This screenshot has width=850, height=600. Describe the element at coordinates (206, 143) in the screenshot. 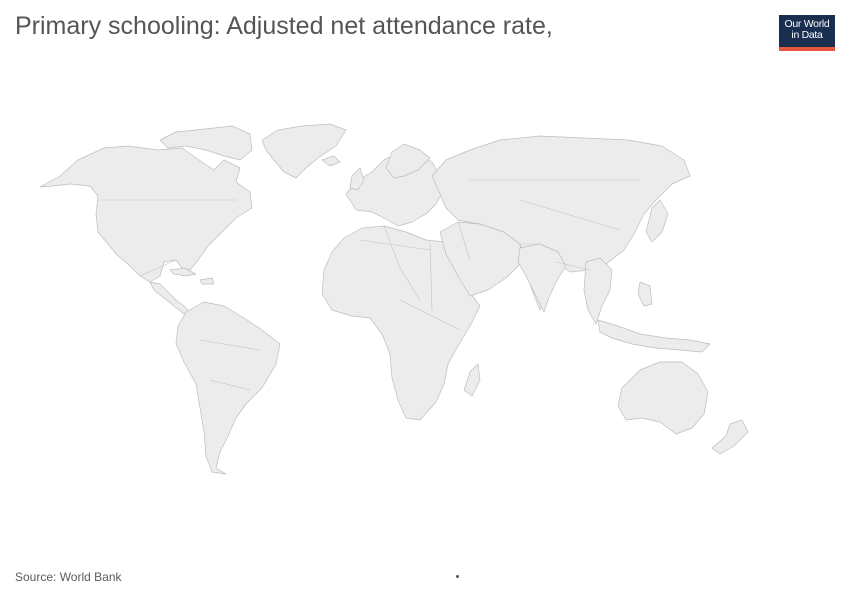

I see `canadian-arctic-islands` at that location.